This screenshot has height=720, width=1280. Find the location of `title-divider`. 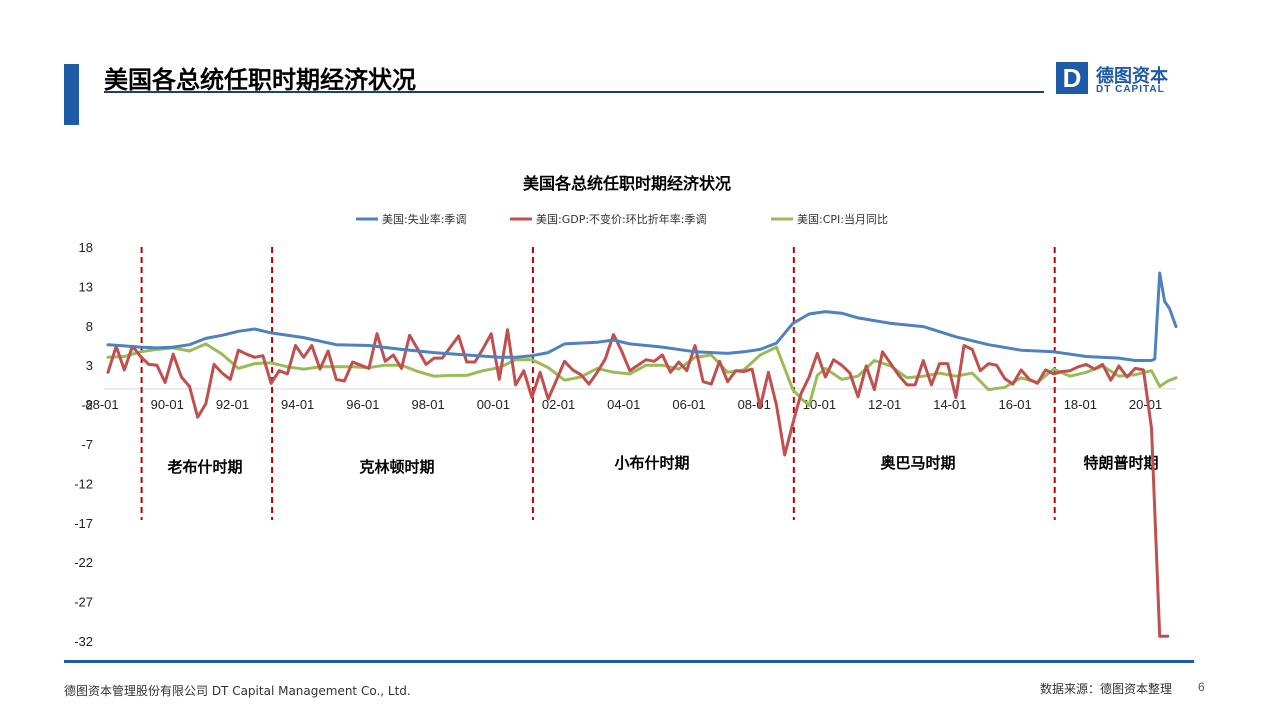

title-divider is located at coordinates (574, 92).